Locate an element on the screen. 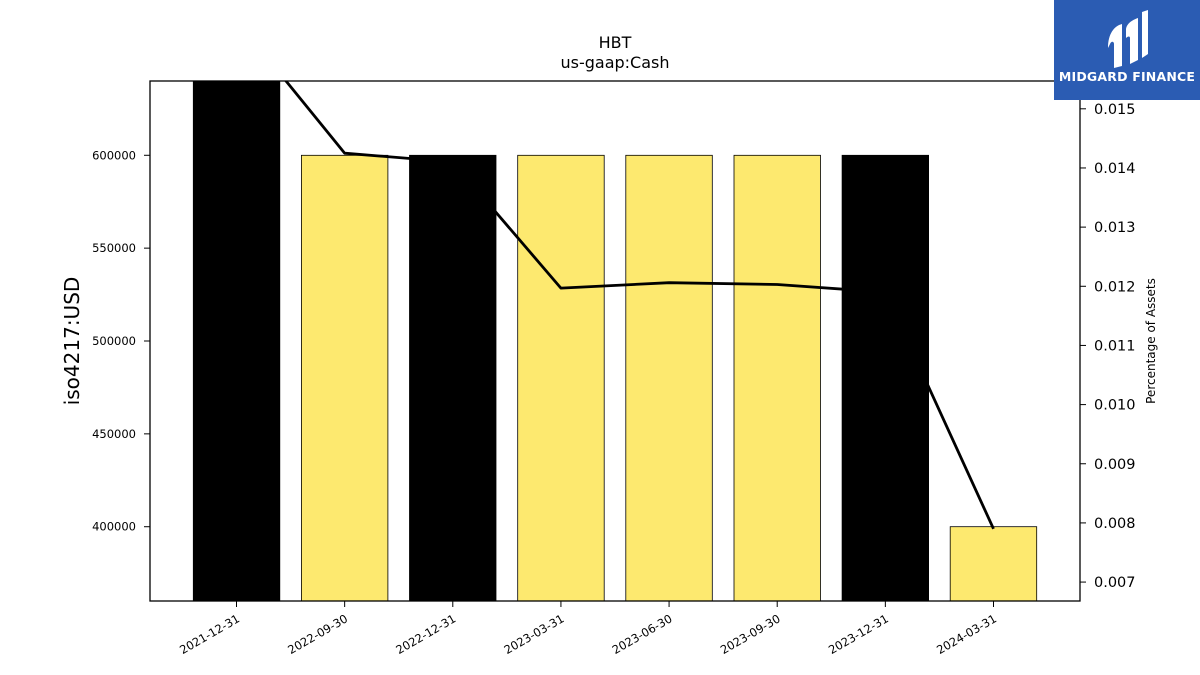 The width and height of the screenshot is (1200, 675). y2-tick-label: 0.007 is located at coordinates (1115, 583).